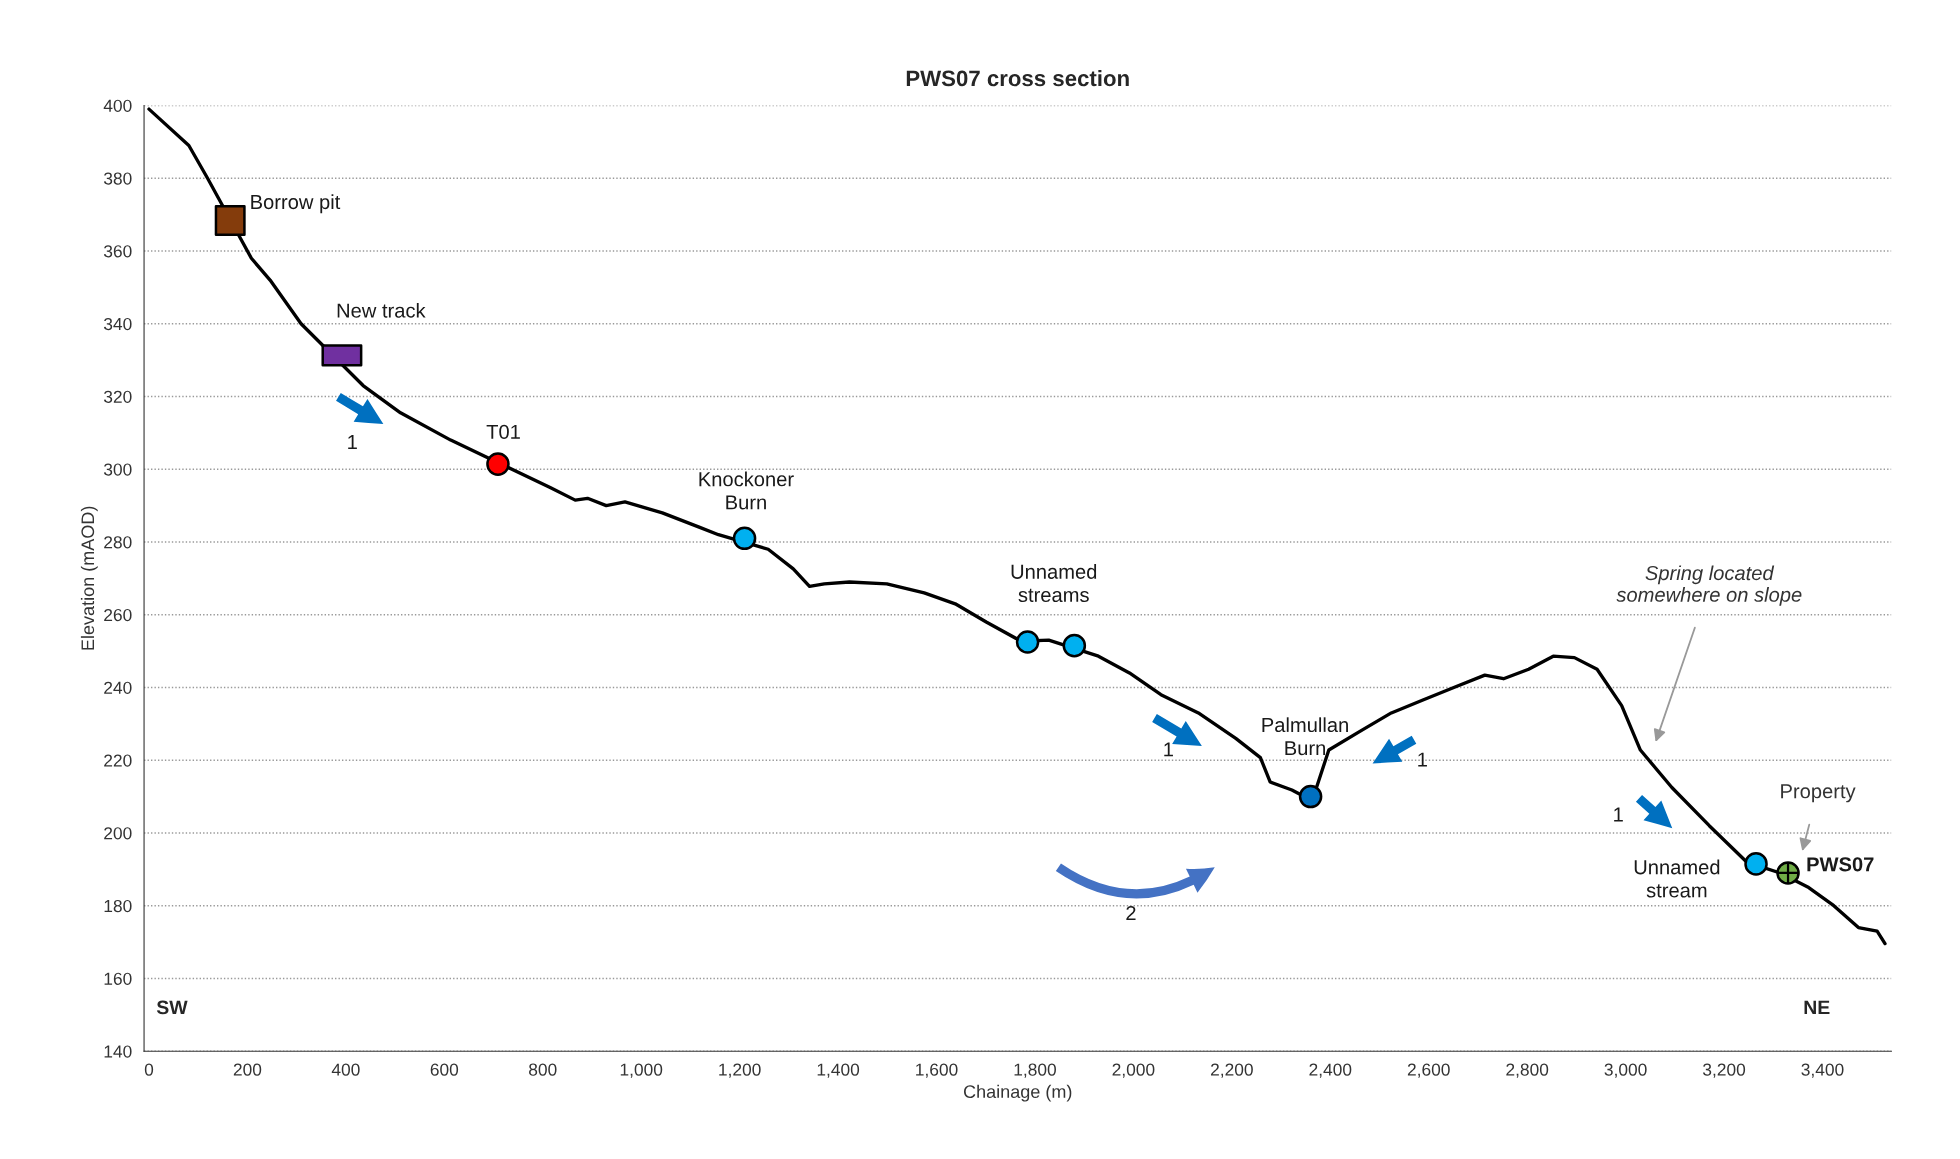 The height and width of the screenshot is (1159, 1960). Describe the element at coordinates (1330, 1070) in the screenshot. I see `x-tick-label: 2,400` at that location.